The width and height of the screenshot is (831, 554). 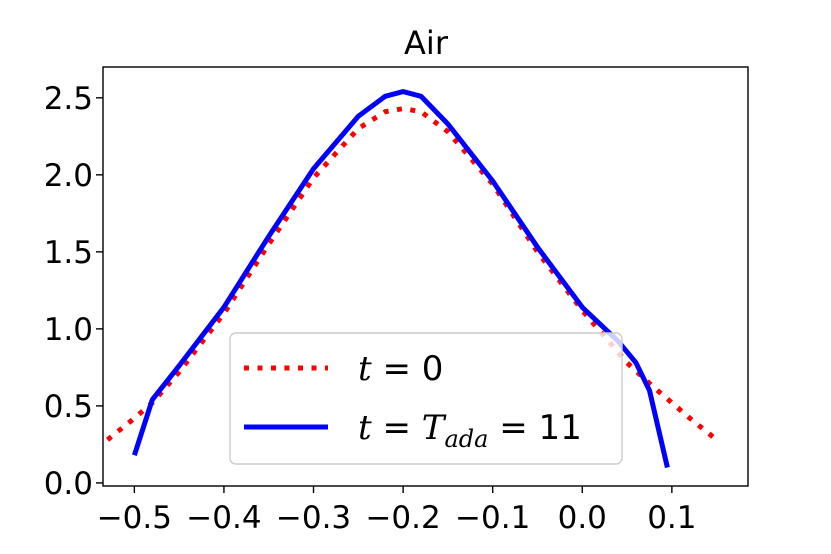 What do you see at coordinates (134, 518) in the screenshot?
I see `x-tick-label: −0.5` at bounding box center [134, 518].